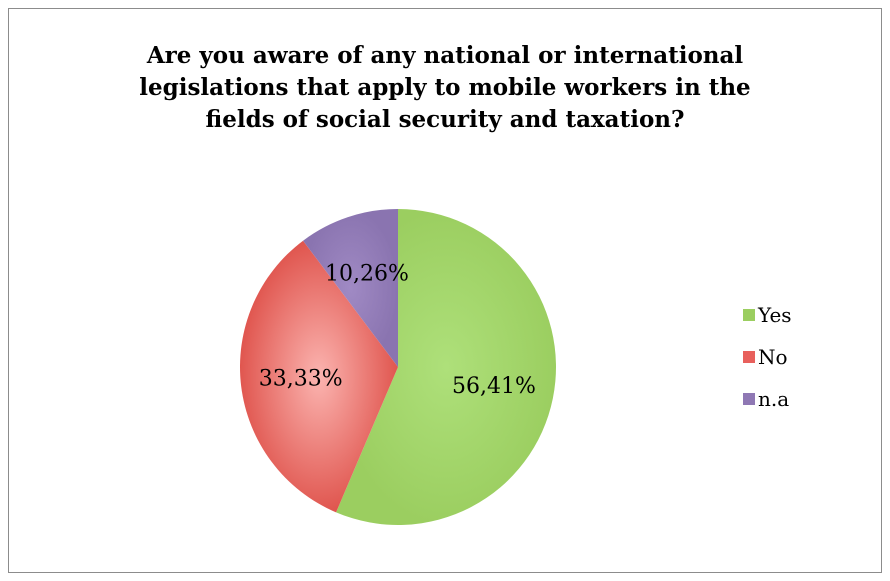 The width and height of the screenshot is (890, 581). I want to click on legend-swatch-na, so click(749, 399).